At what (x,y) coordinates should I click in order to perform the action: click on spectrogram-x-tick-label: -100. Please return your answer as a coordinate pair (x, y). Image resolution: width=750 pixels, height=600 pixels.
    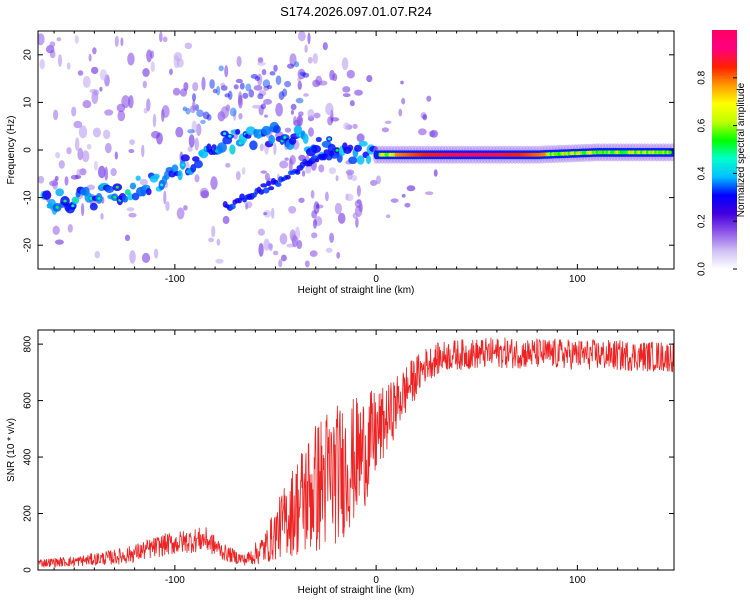
    Looking at the image, I should click on (175, 279).